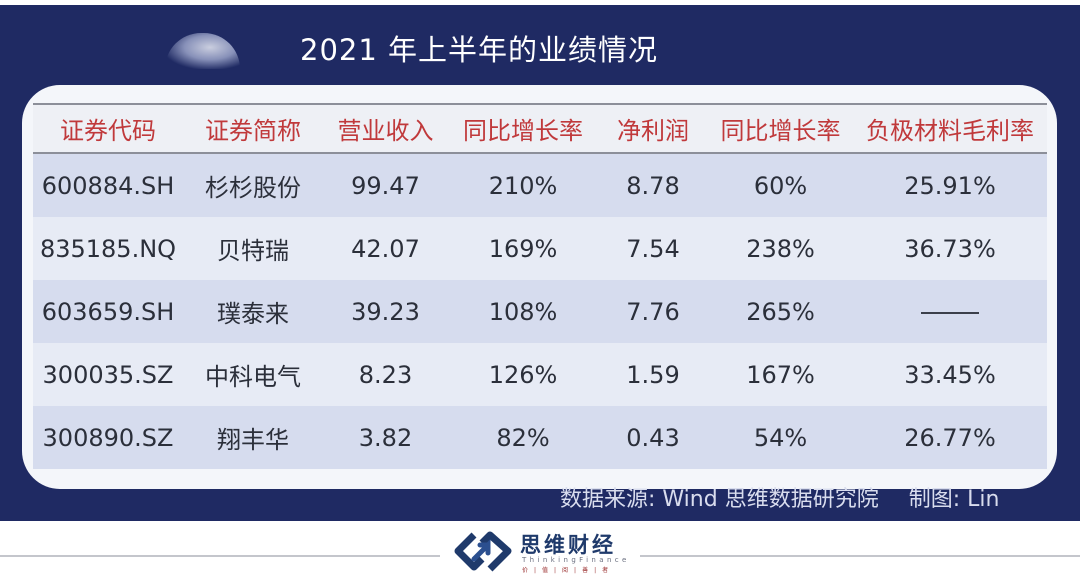 Image resolution: width=1080 pixels, height=578 pixels. Describe the element at coordinates (253, 185) in the screenshot. I see `cell-name: 杉杉股份` at that location.